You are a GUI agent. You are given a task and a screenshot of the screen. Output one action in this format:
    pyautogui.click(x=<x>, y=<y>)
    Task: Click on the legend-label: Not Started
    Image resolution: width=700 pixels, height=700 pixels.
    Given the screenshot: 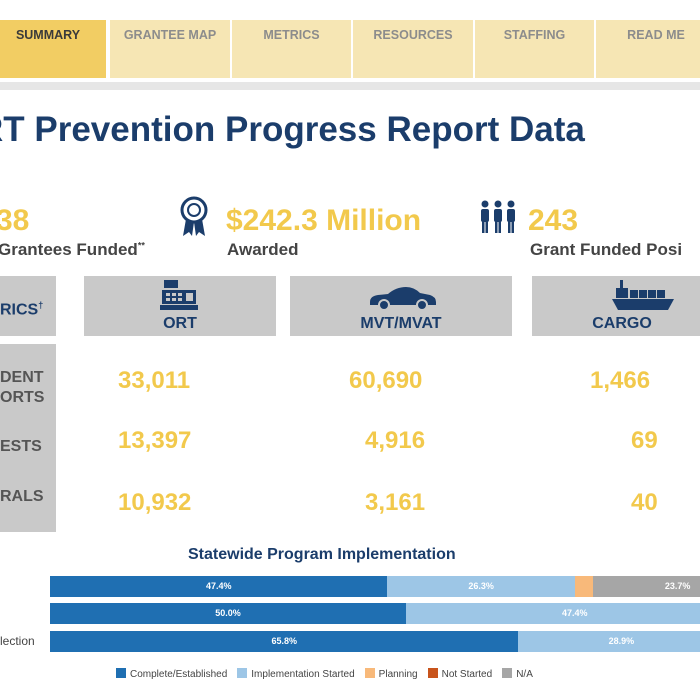 What is the action you would take?
    pyautogui.click(x=467, y=674)
    